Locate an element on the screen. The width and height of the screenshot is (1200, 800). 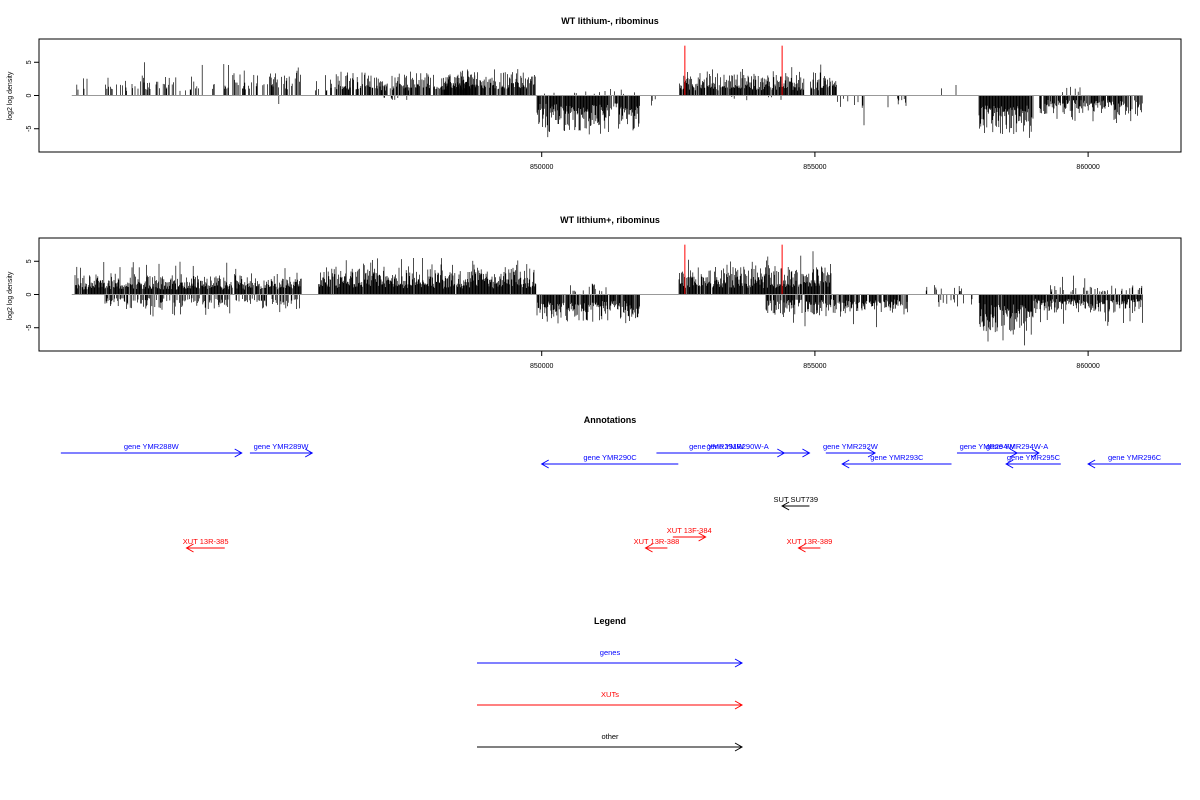
feature-label: gene YMR292W is located at coordinates (851, 446).